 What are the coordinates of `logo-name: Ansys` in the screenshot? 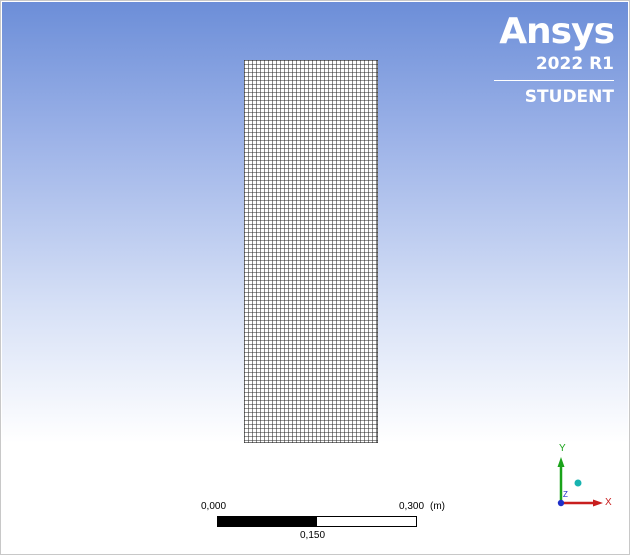 It's located at (554, 32).